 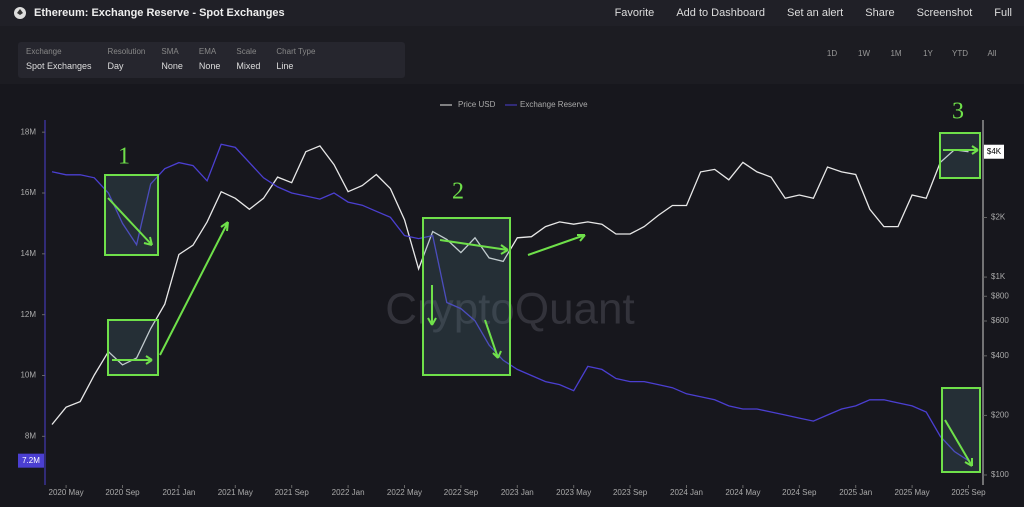 What do you see at coordinates (912, 492) in the screenshot?
I see `x-tick-label: 2025 May` at bounding box center [912, 492].